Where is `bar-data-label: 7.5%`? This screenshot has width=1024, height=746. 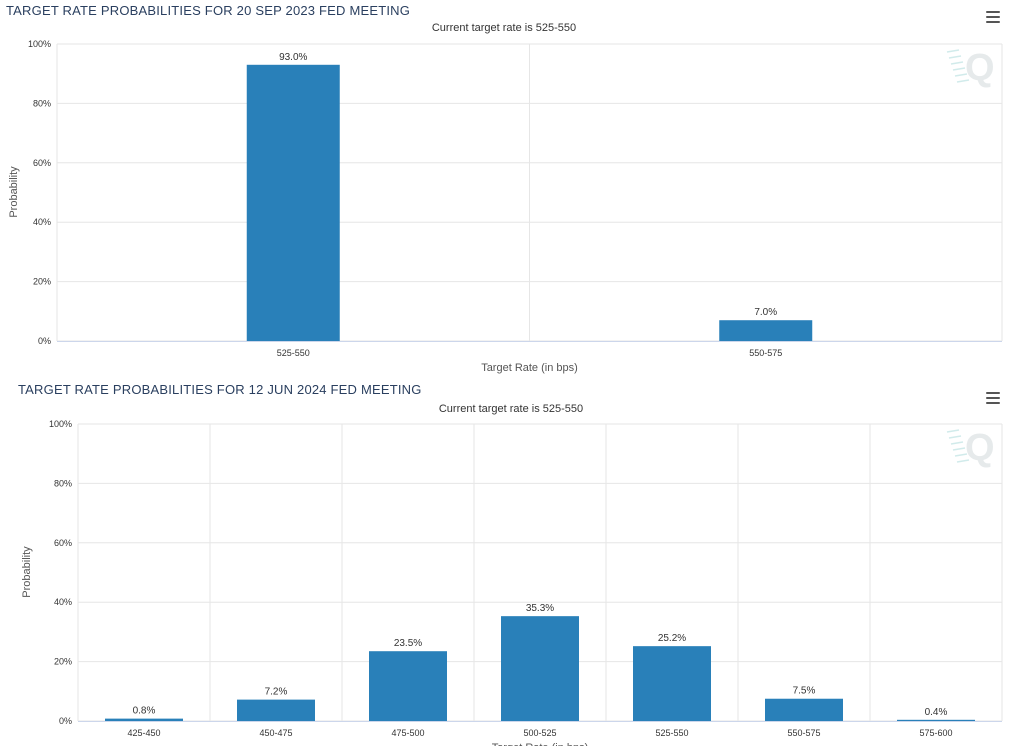 bar-data-label: 7.5% is located at coordinates (804, 691).